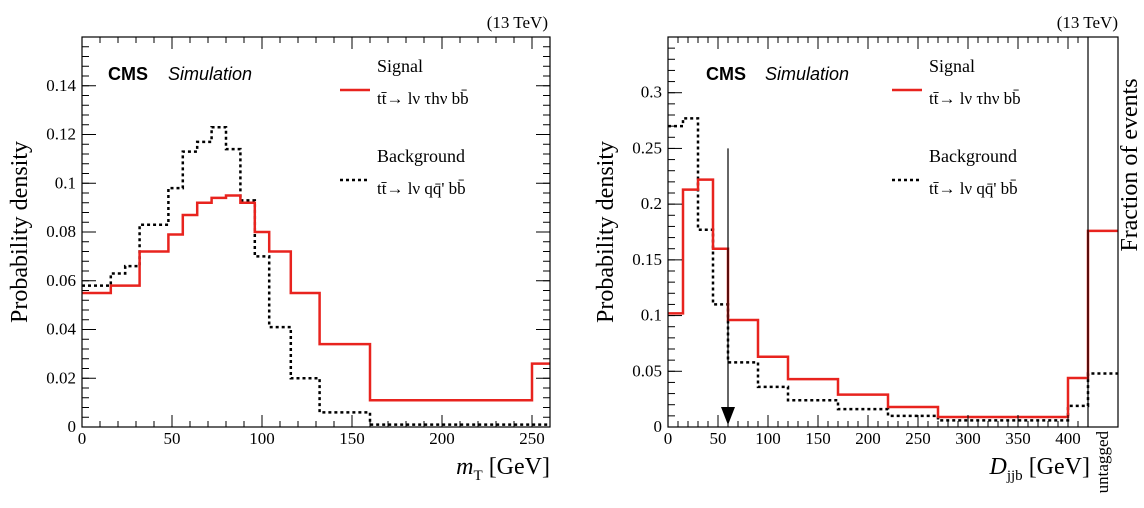 The height and width of the screenshot is (508, 1144). Describe the element at coordinates (647, 370) in the screenshot. I see `y-tick-label: 0.05` at that location.